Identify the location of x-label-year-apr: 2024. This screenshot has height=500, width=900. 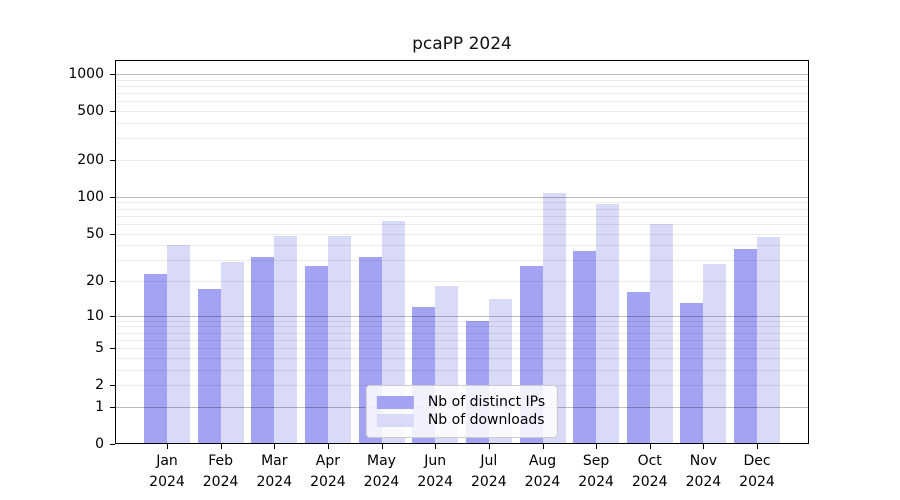
(328, 482).